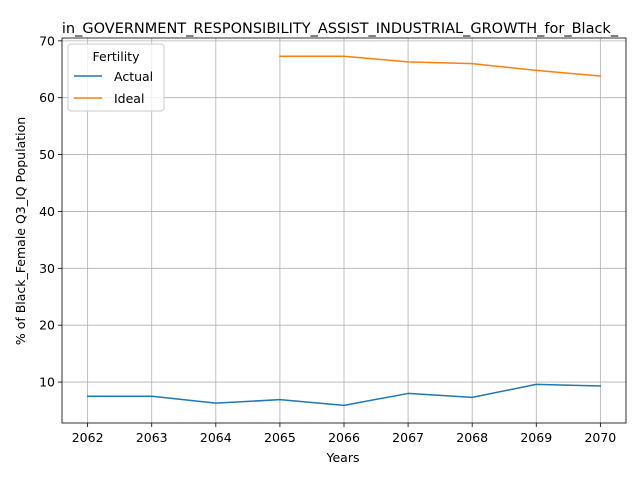 This screenshot has width=640, height=480. What do you see at coordinates (280, 437) in the screenshot?
I see `x-tick-label: 2065` at bounding box center [280, 437].